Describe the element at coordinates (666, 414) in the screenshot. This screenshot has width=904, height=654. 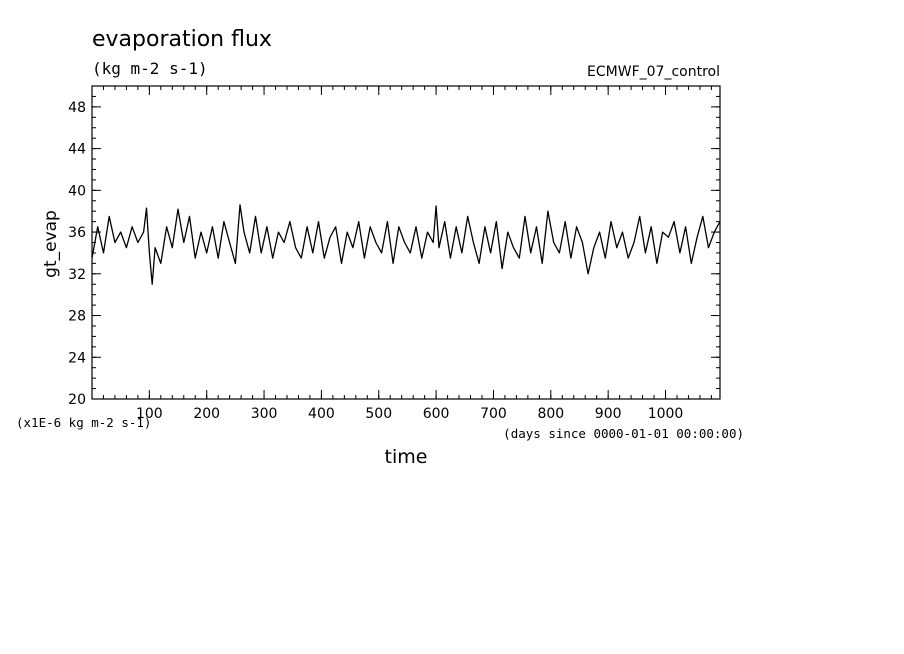
I see `x-tick-label: 1000` at that location.